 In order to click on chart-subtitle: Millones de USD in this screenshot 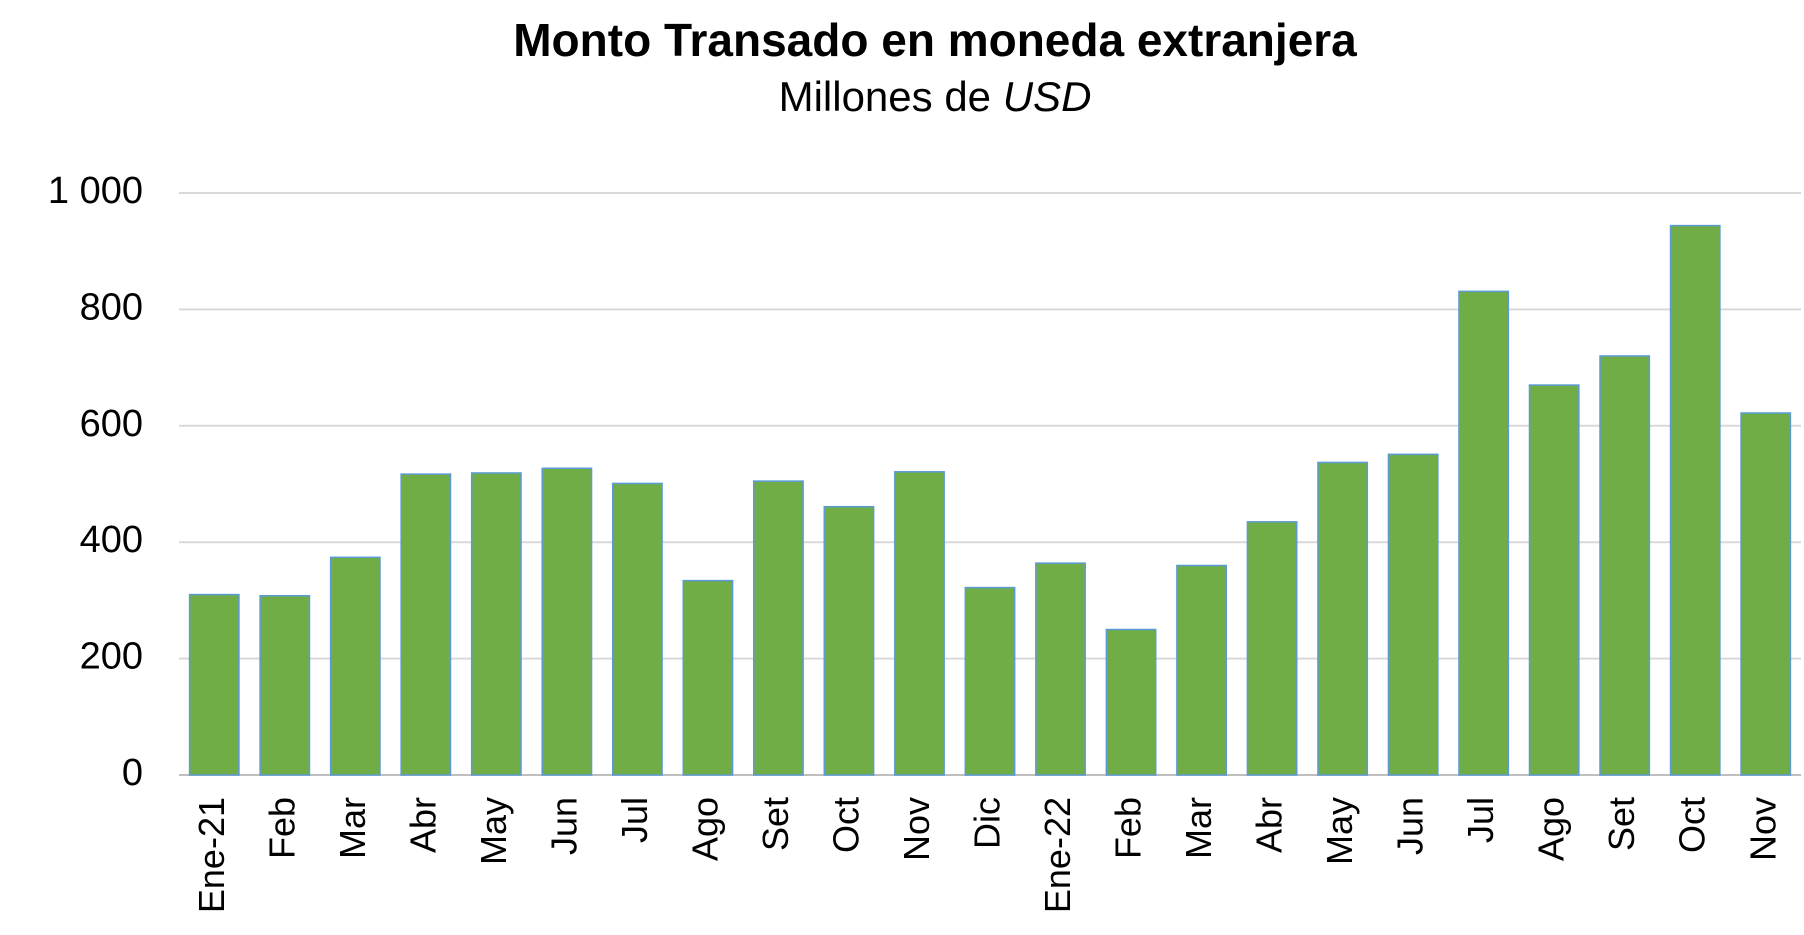, I will do `click(935, 96)`.